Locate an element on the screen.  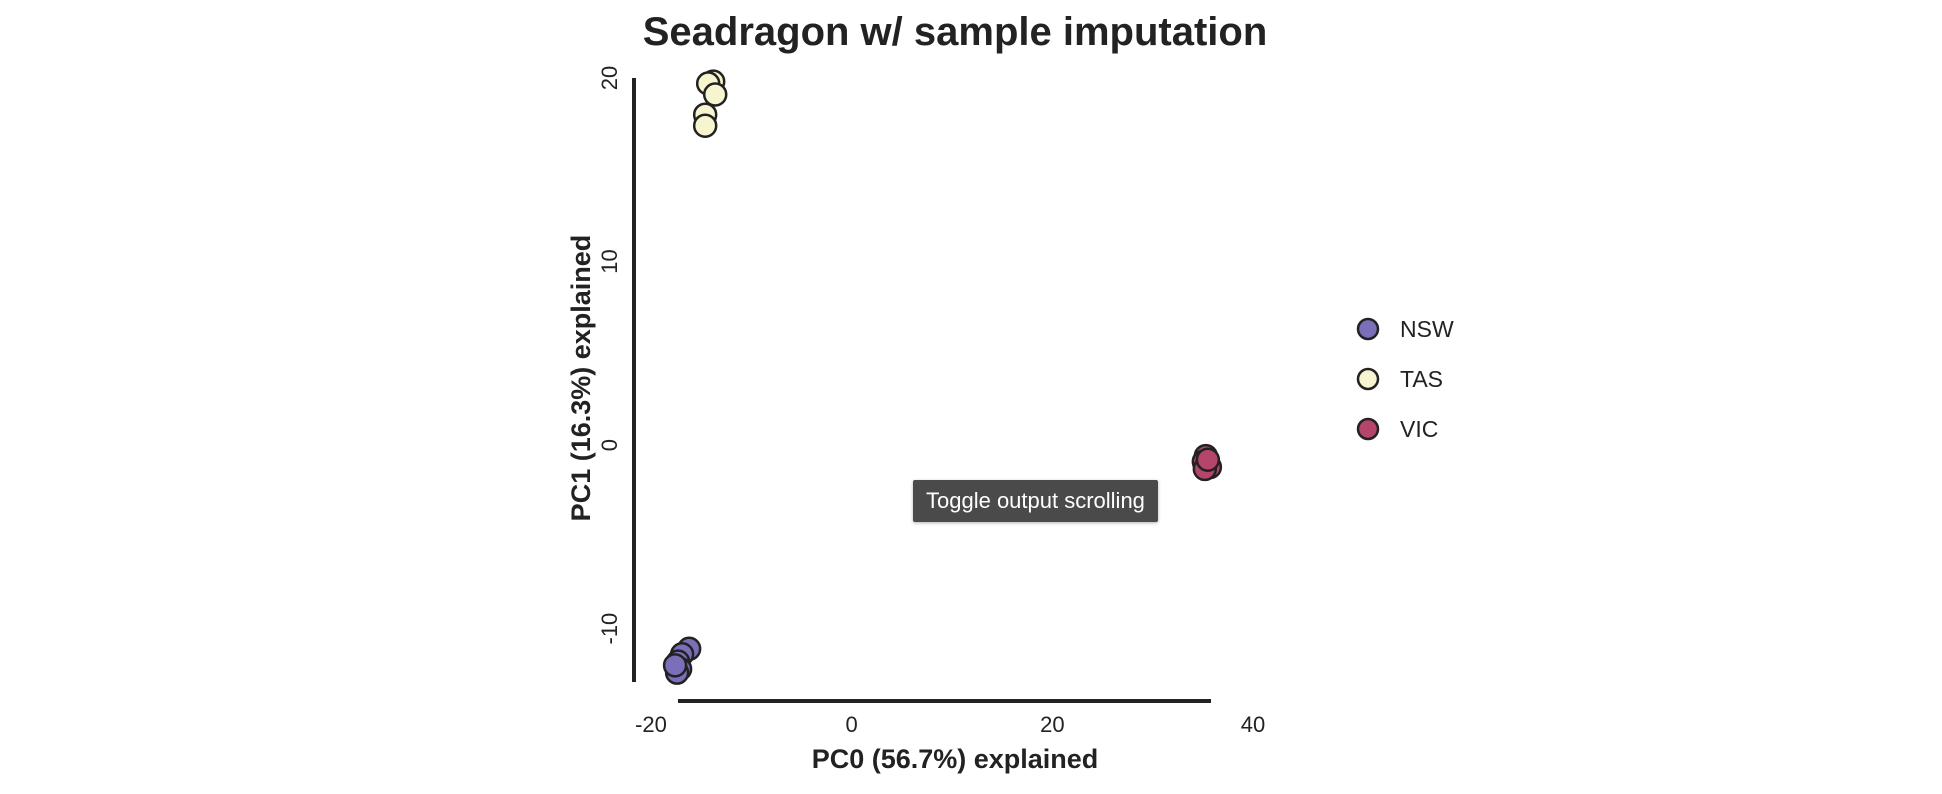
legend-marker-tas is located at coordinates (1368, 379).